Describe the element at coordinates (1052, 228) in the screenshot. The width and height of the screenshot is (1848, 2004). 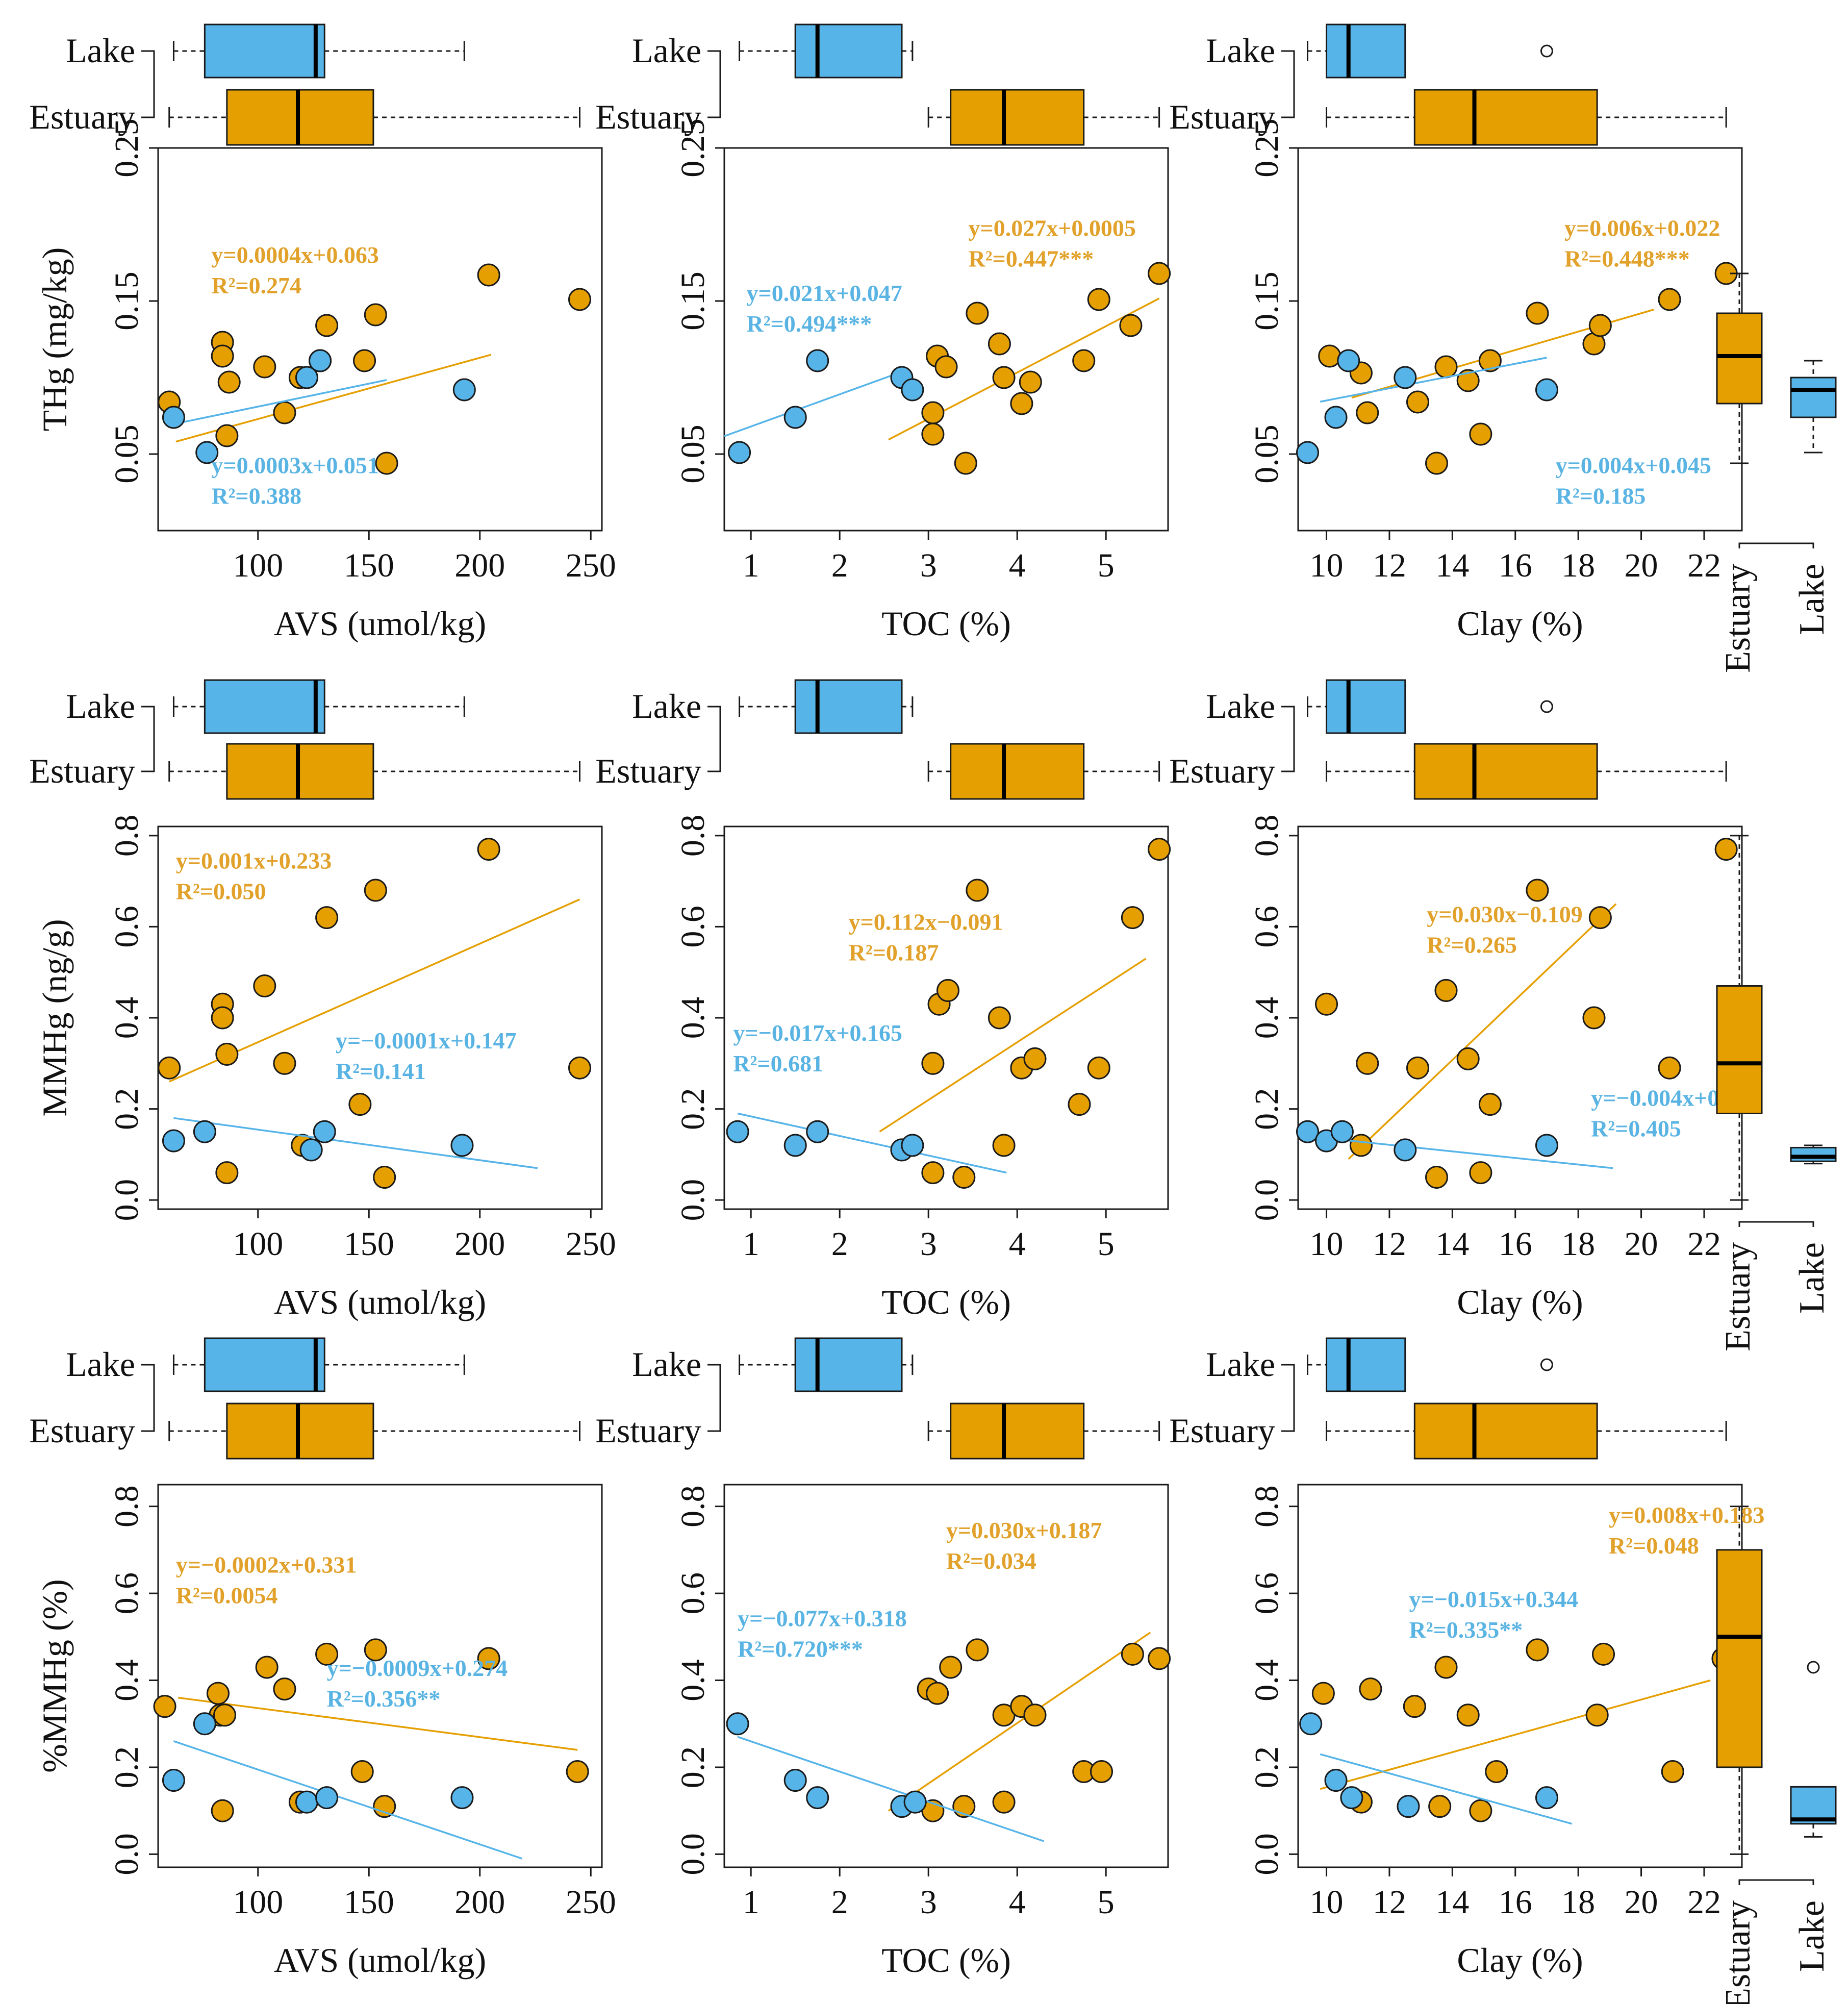
I see `regression-equation-estuary: y=0.027x+0.0005` at that location.